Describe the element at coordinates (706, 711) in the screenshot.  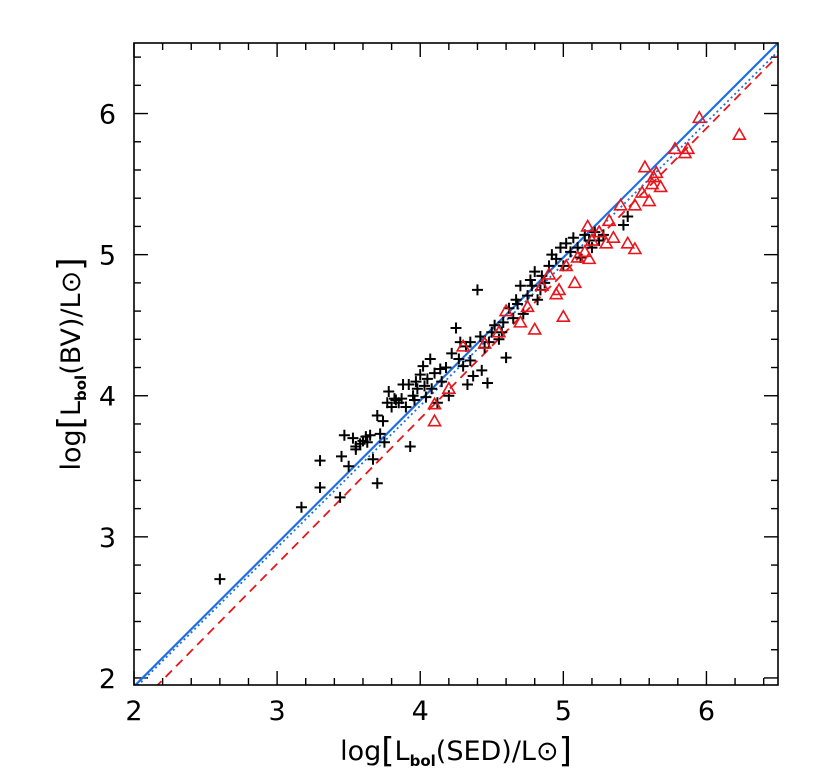
I see `x-tick-label: 6` at that location.